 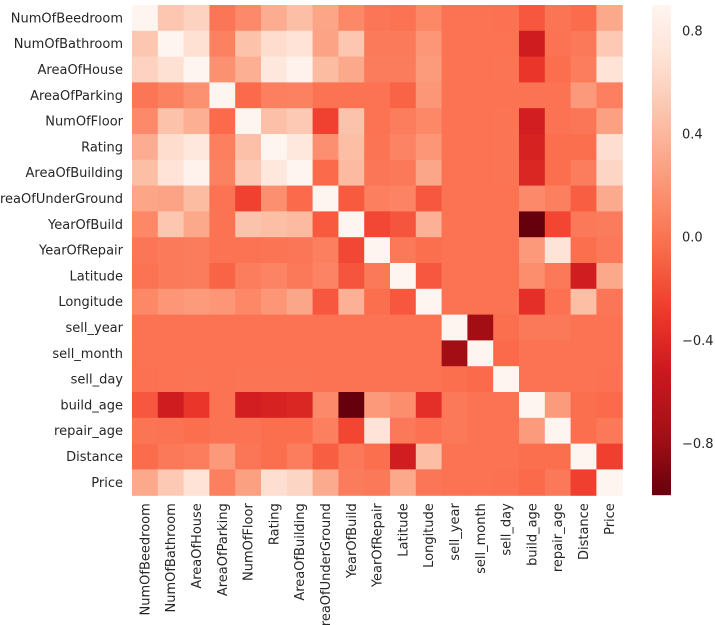 I want to click on x-tick-label: AreaOfBuilding, so click(x=300, y=551).